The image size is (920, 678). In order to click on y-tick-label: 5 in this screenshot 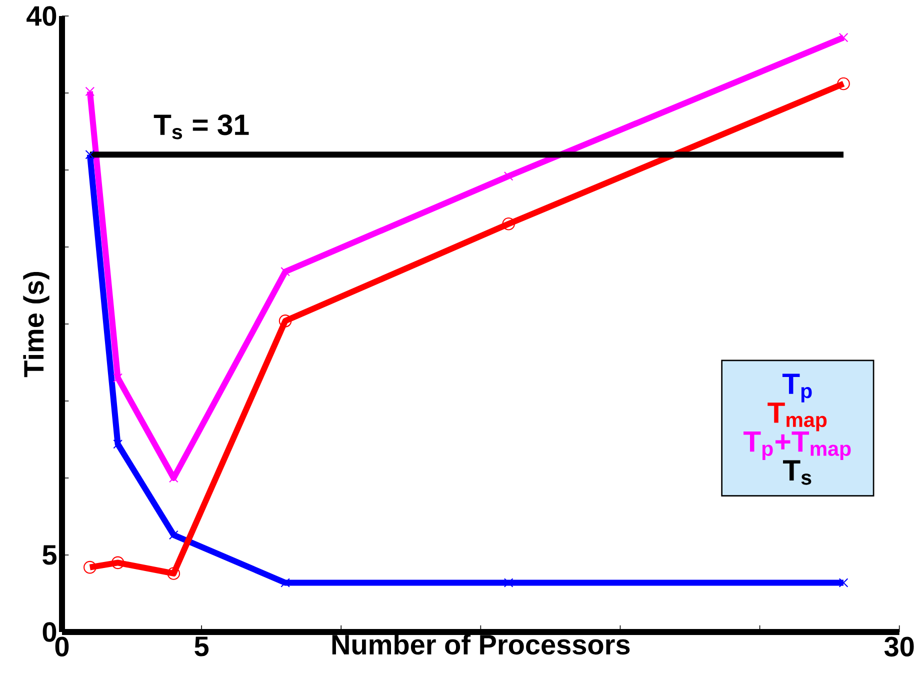, I will do `click(49, 555)`.